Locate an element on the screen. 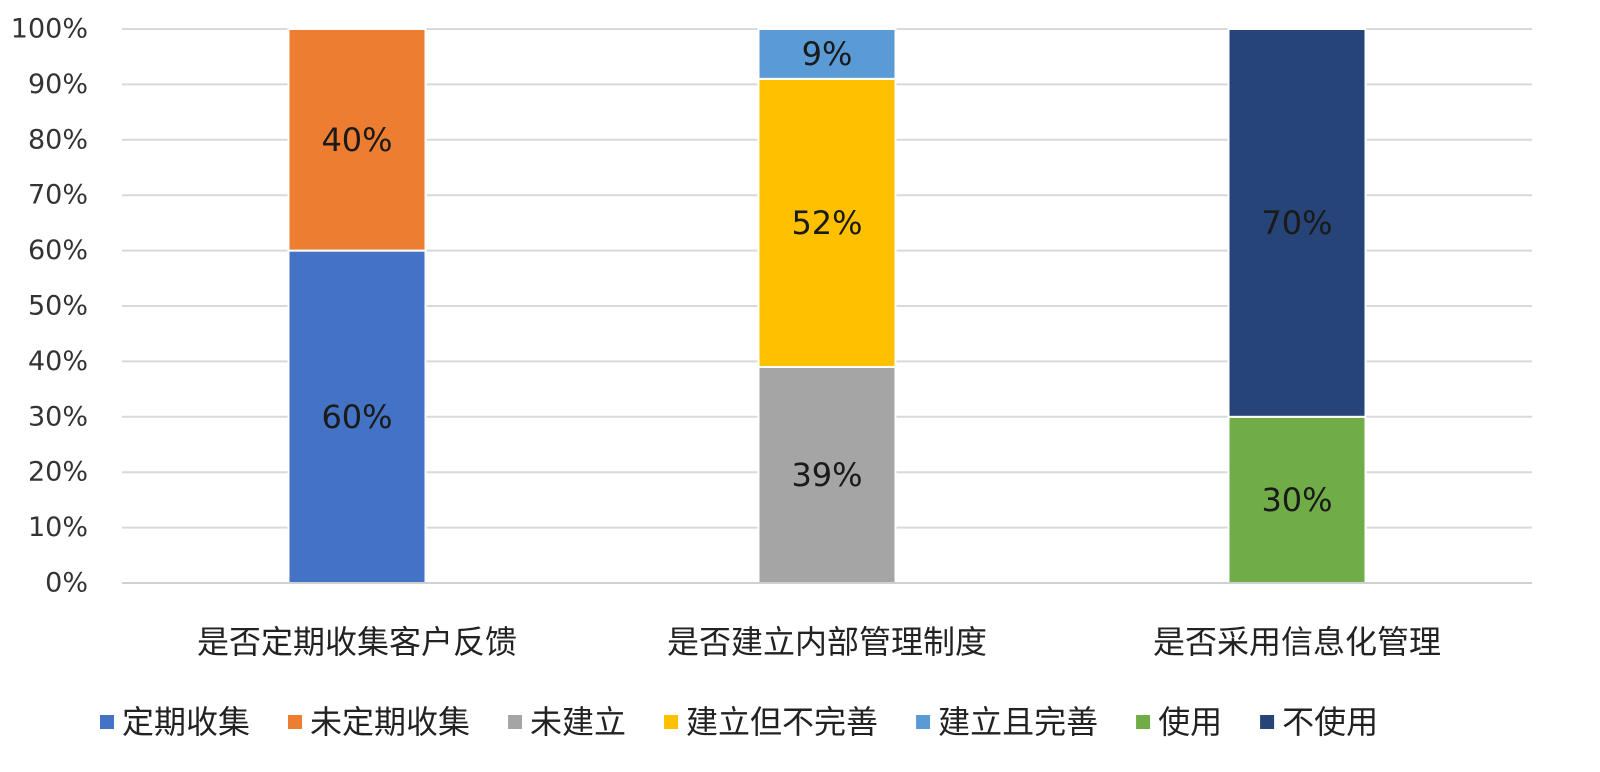  legend-label: 未建立 is located at coordinates (578, 722).